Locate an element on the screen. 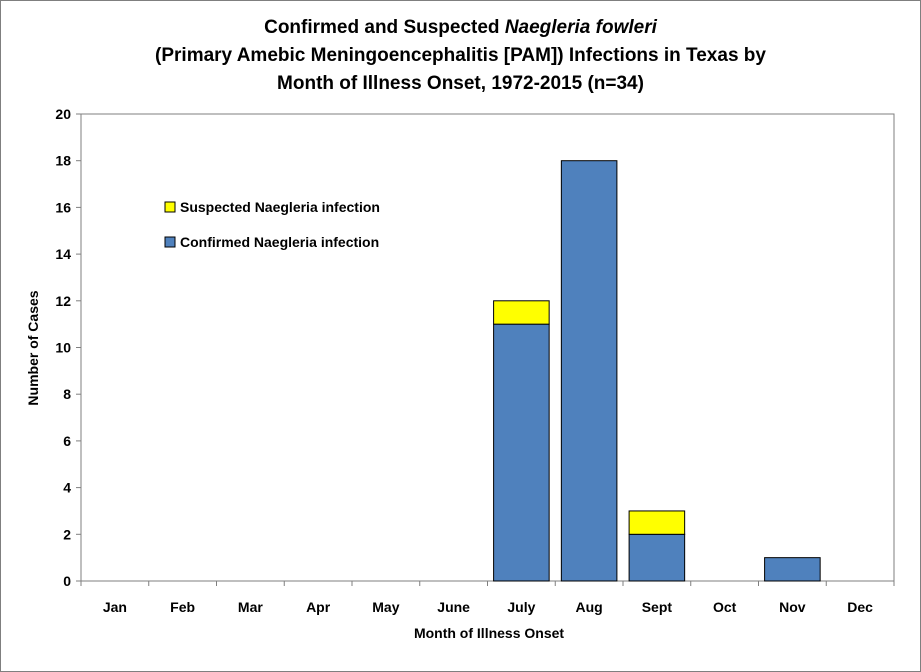 This screenshot has height=672, width=921. x-tick-label-jan: Jan is located at coordinates (115, 607).